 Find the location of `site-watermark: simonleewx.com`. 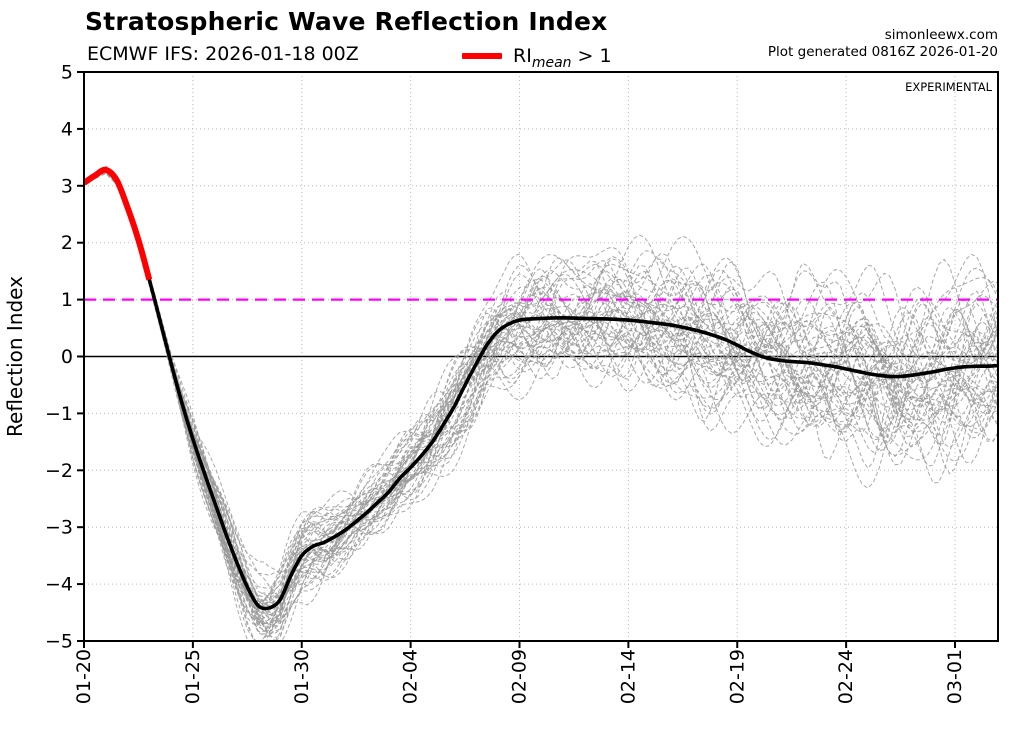

site-watermark: simonleewx.com is located at coordinates (941, 35).